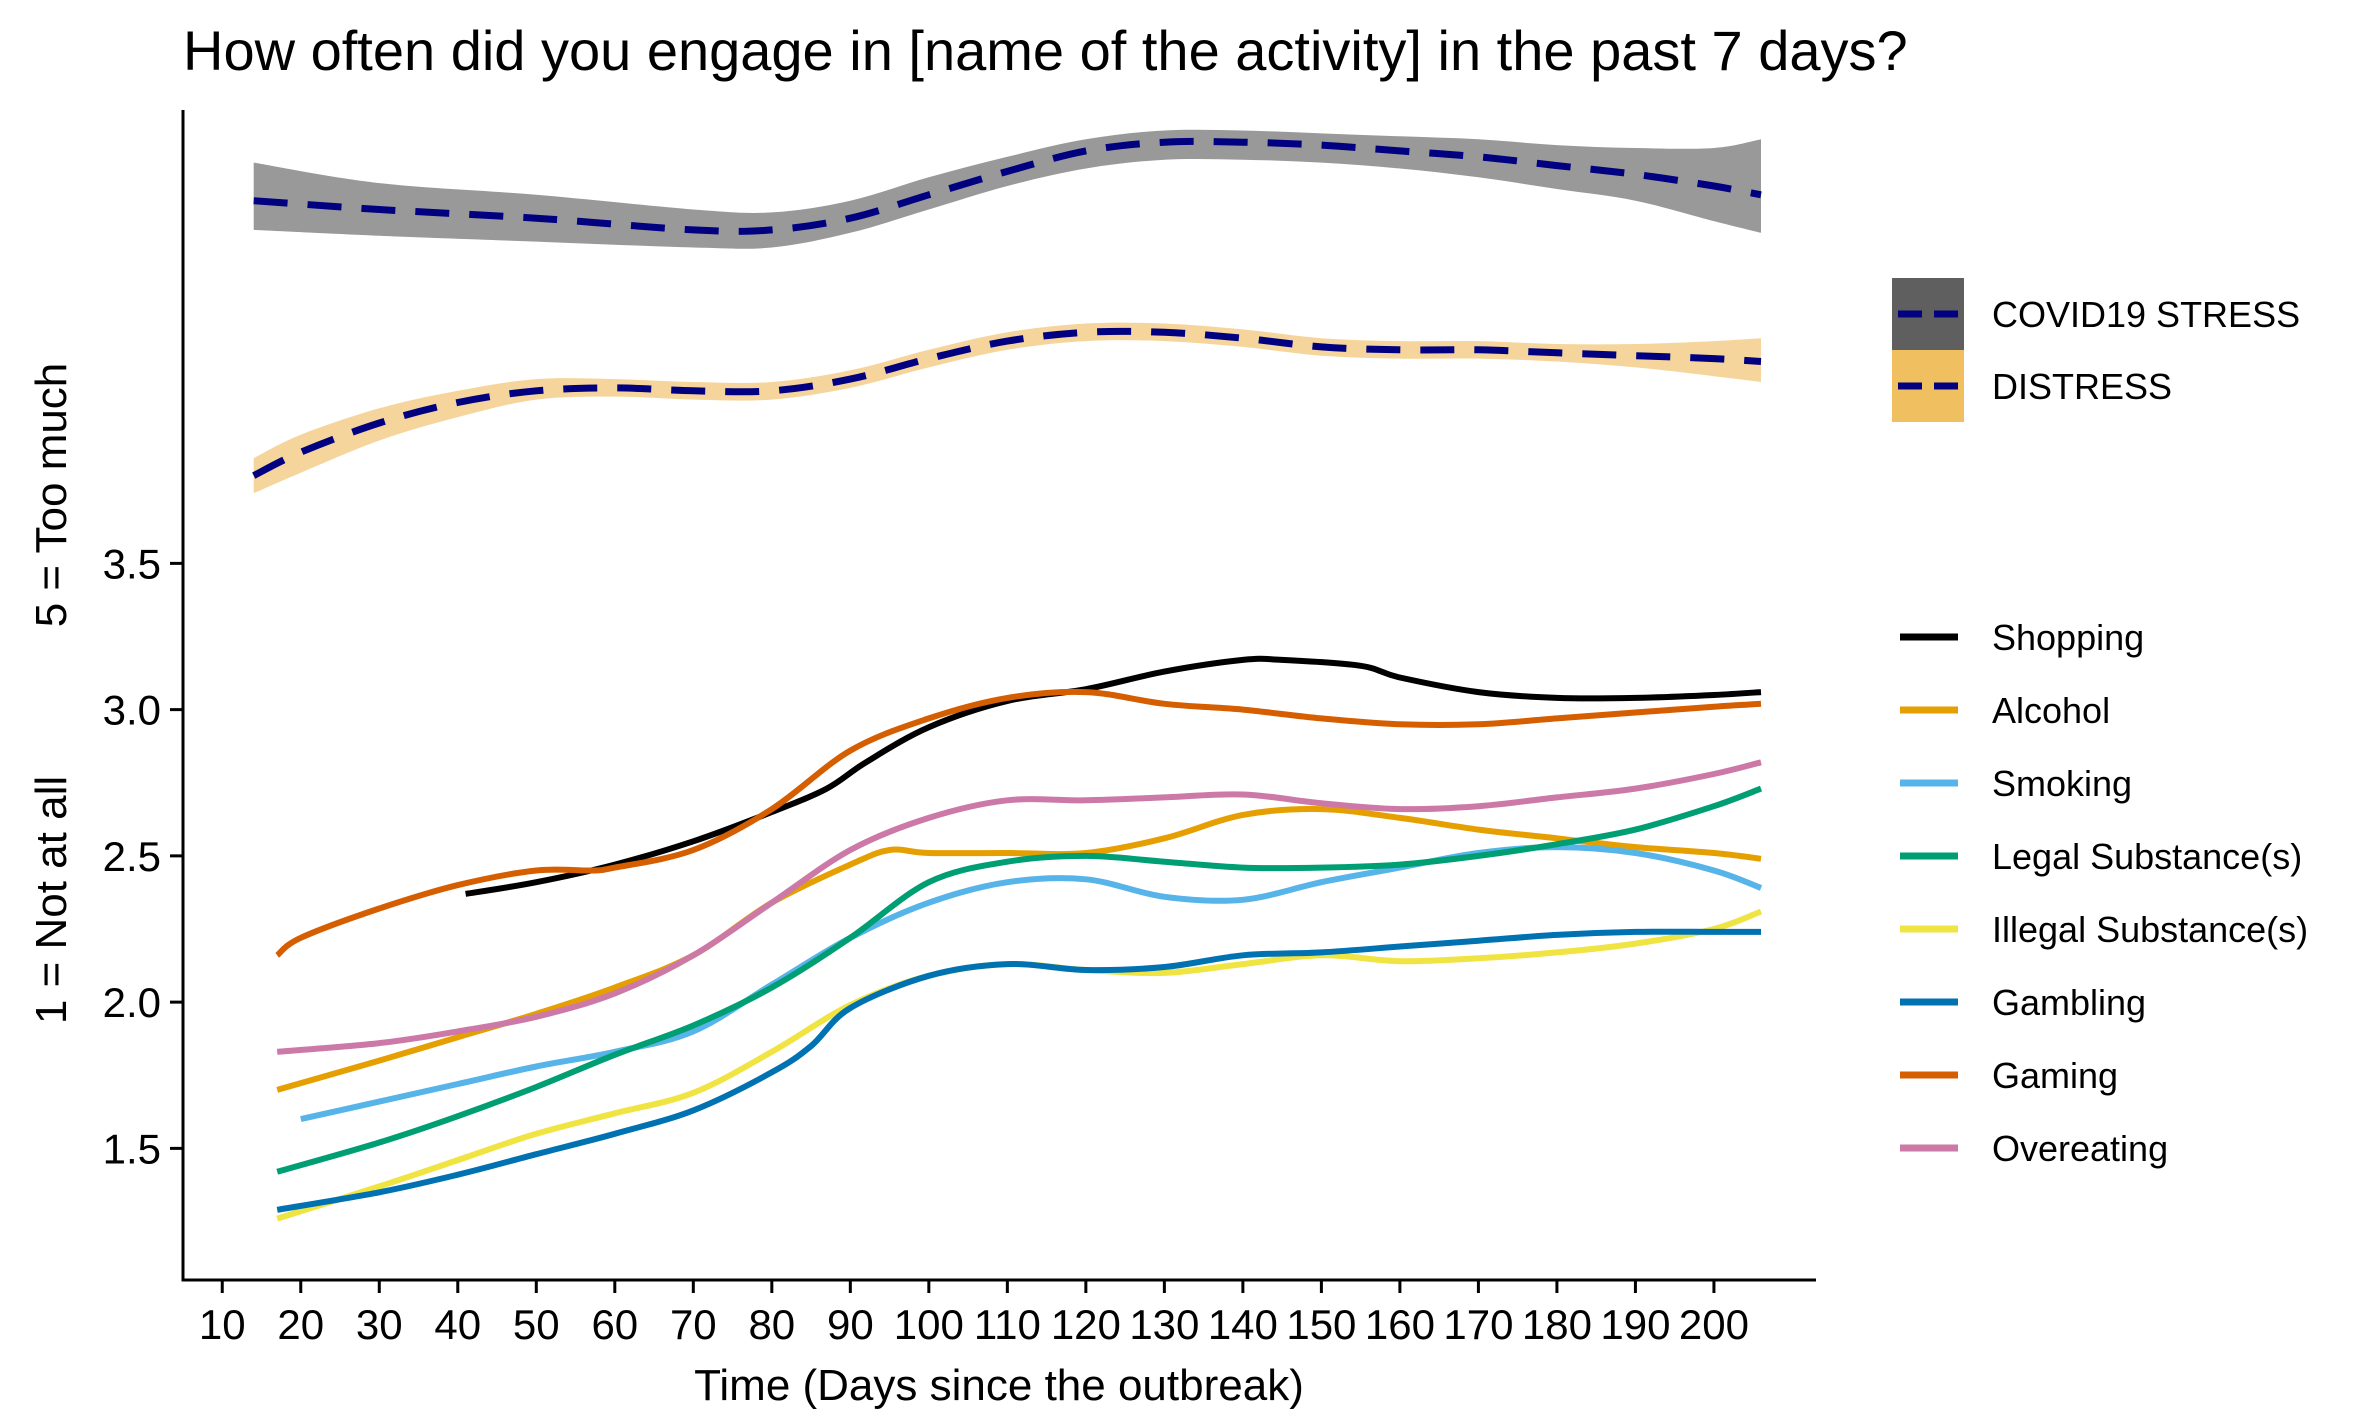 The height and width of the screenshot is (1417, 2362). What do you see at coordinates (999, 1385) in the screenshot?
I see `x-axis-label: Time (Days since the outbreak)` at bounding box center [999, 1385].